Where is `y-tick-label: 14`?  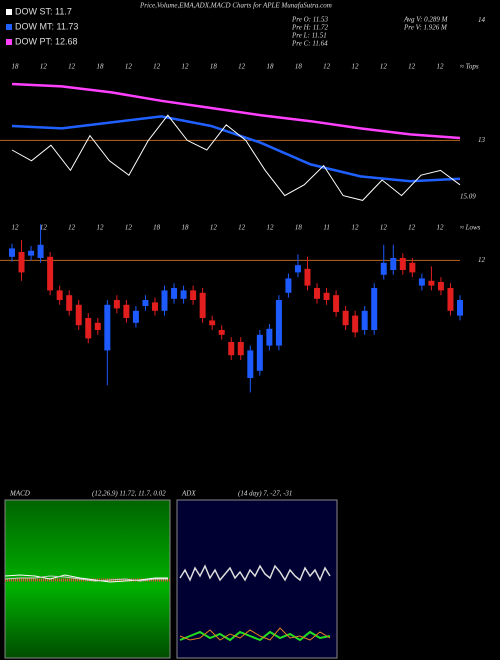
y-tick-label: 14 is located at coordinates (482, 20).